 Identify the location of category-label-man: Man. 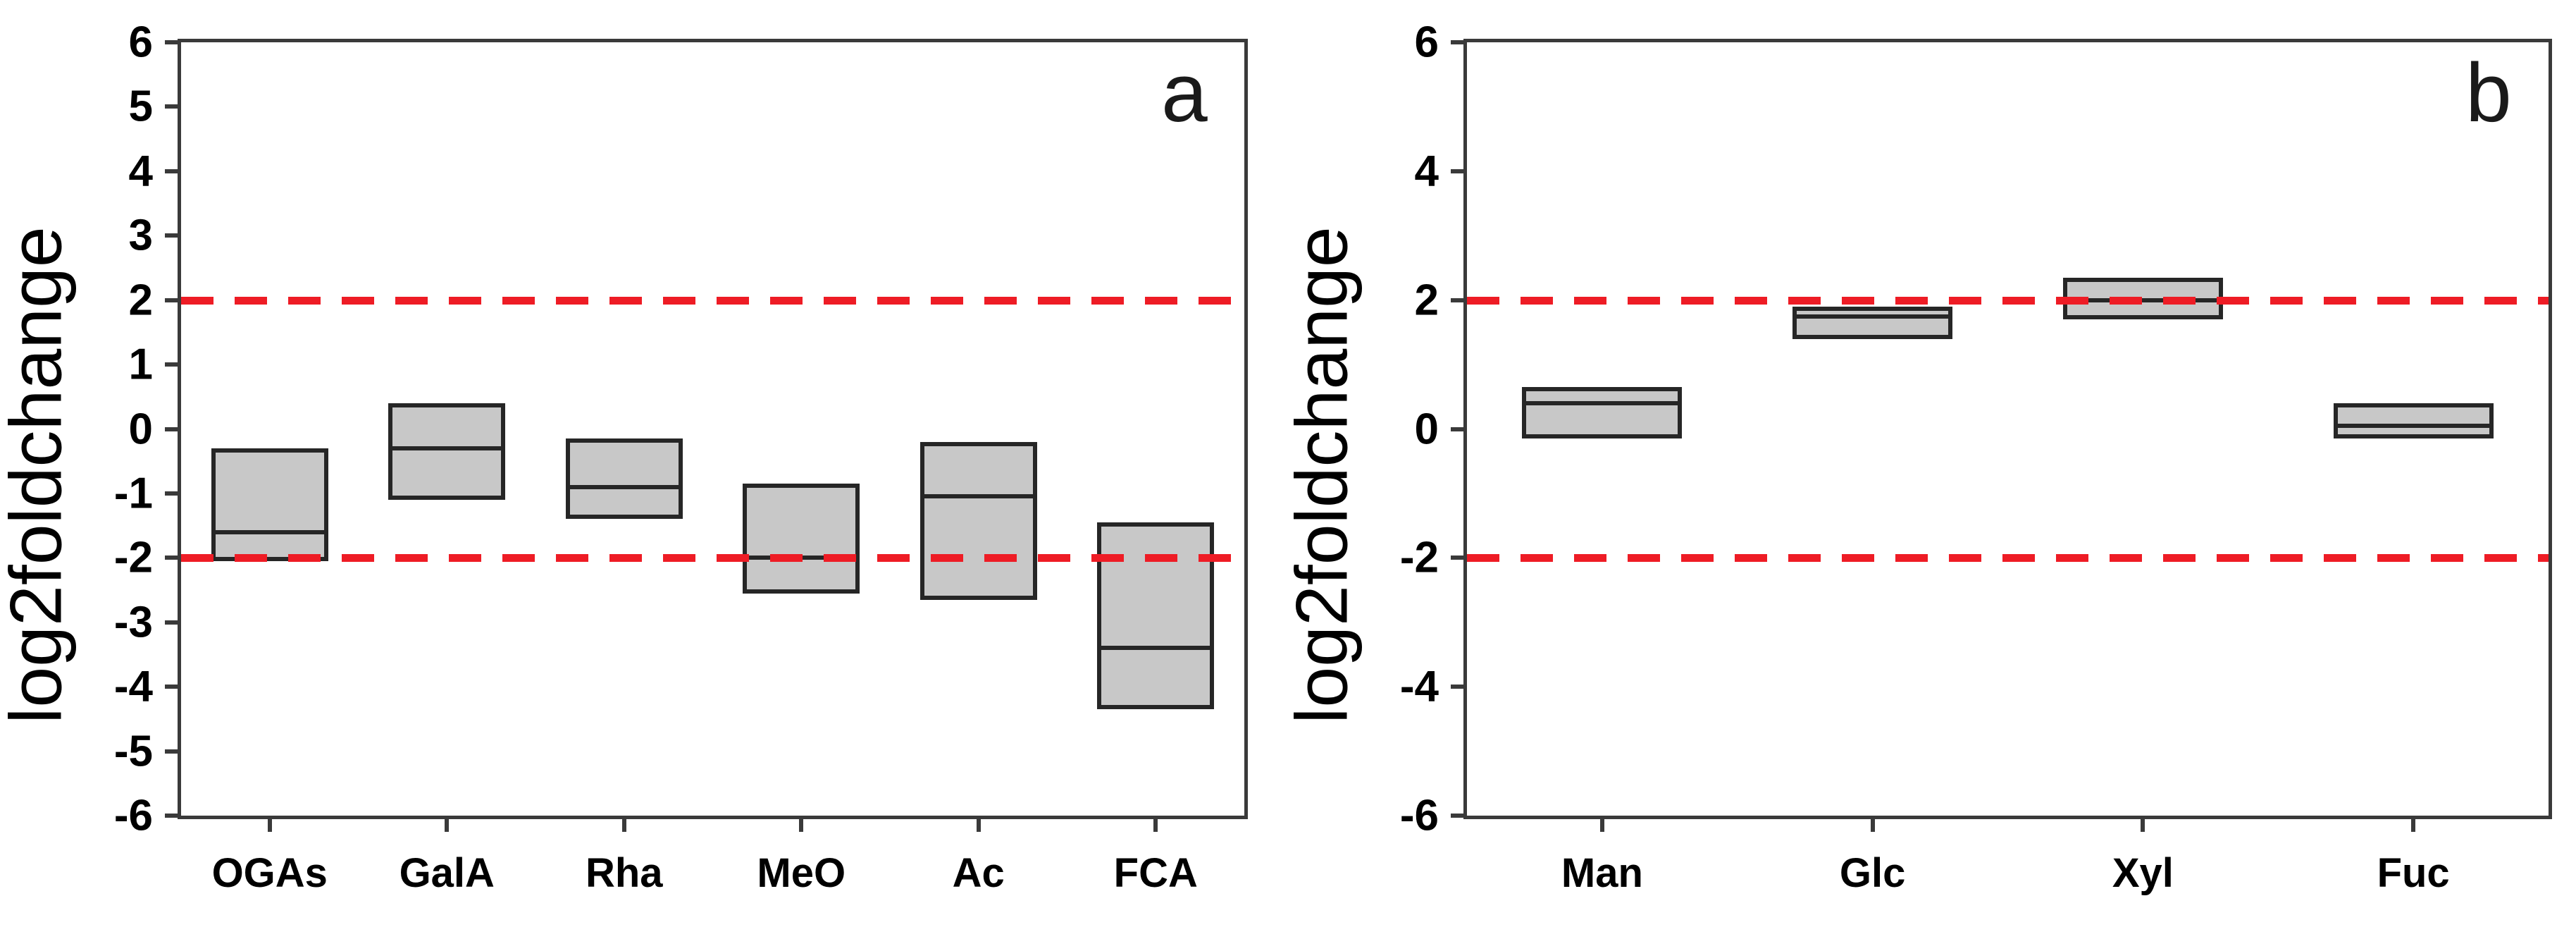
(1602, 873).